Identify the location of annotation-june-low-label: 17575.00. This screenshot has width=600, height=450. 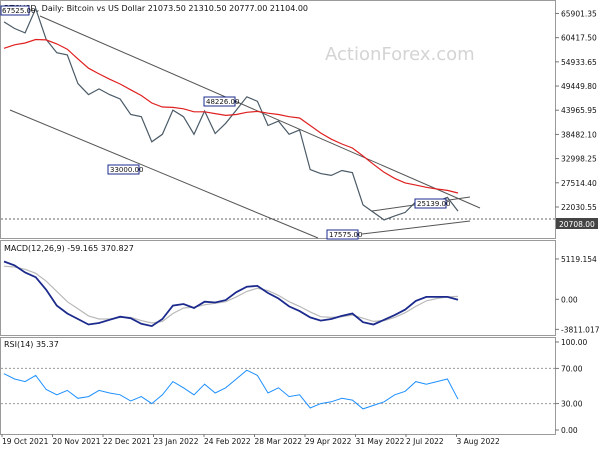
(345, 235).